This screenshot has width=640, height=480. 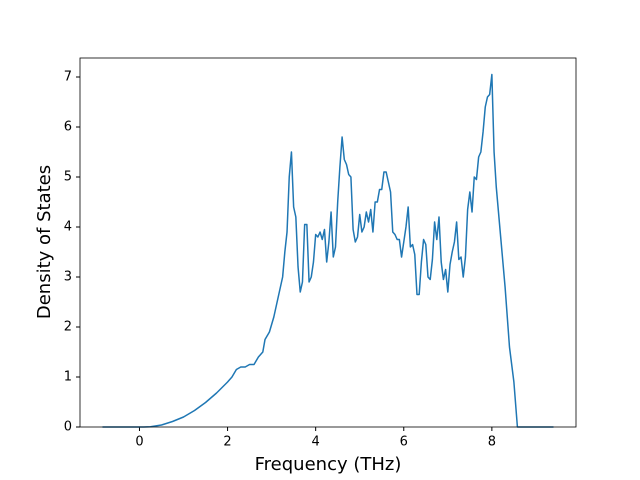 I want to click on y-tick-label: 7, so click(x=68, y=77).